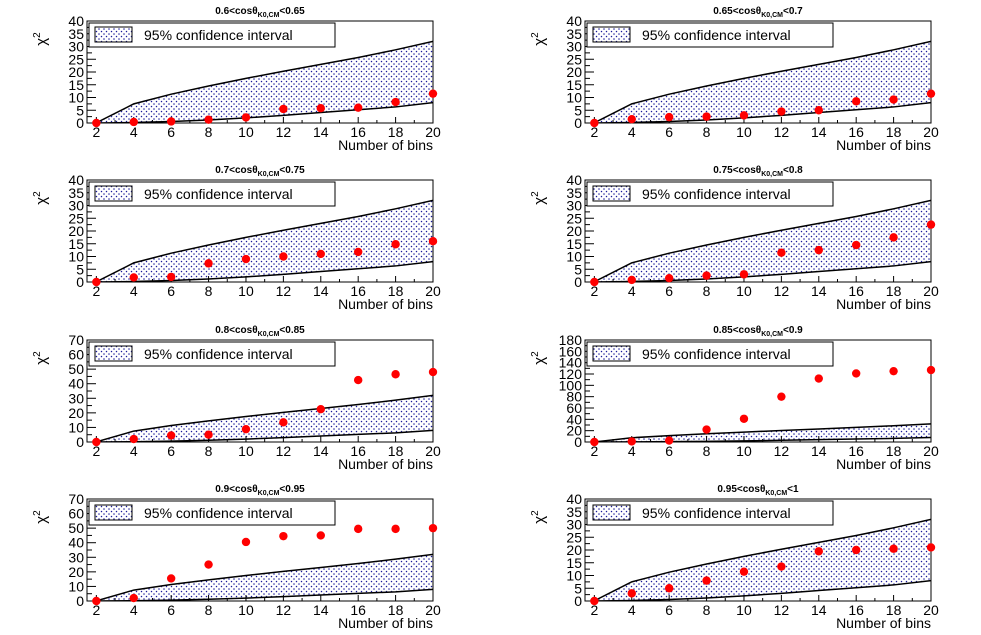 This screenshot has height=635, width=981. What do you see at coordinates (574, 218) in the screenshot?
I see `y-tick-label: 25` at bounding box center [574, 218].